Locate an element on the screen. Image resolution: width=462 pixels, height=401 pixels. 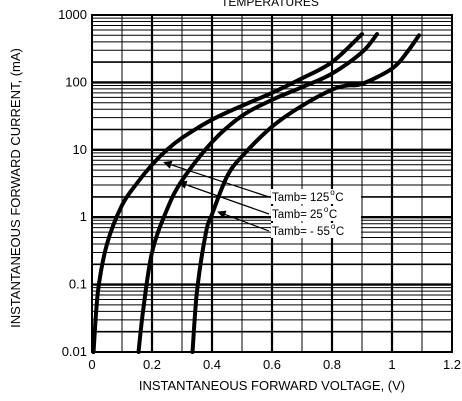
x-tick-label: 0.4 is located at coordinates (212, 364).